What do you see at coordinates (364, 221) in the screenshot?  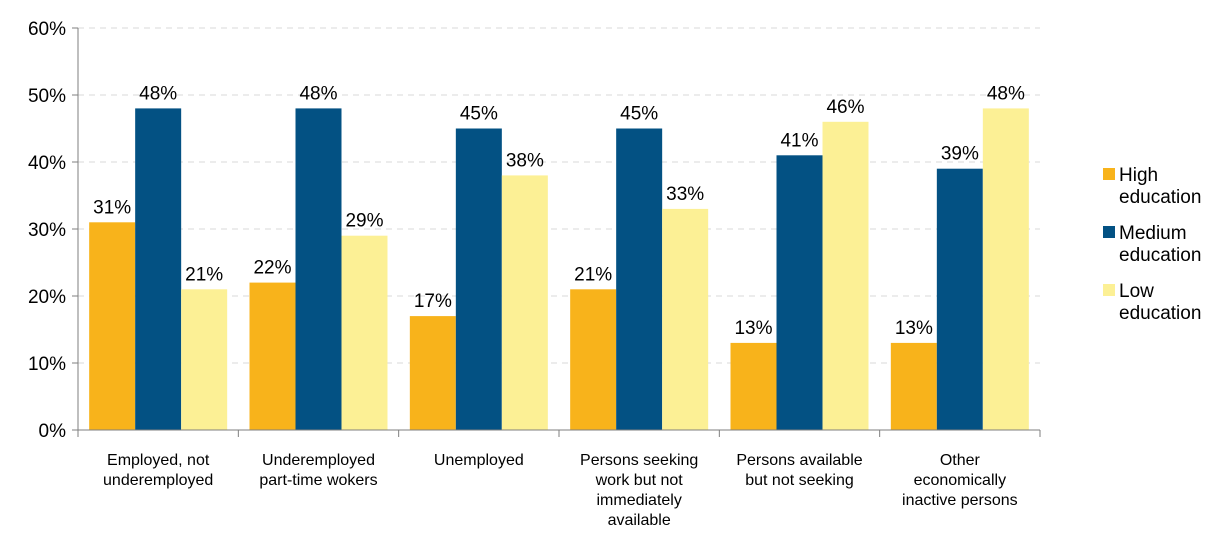 I see `data-label: 29%` at bounding box center [364, 221].